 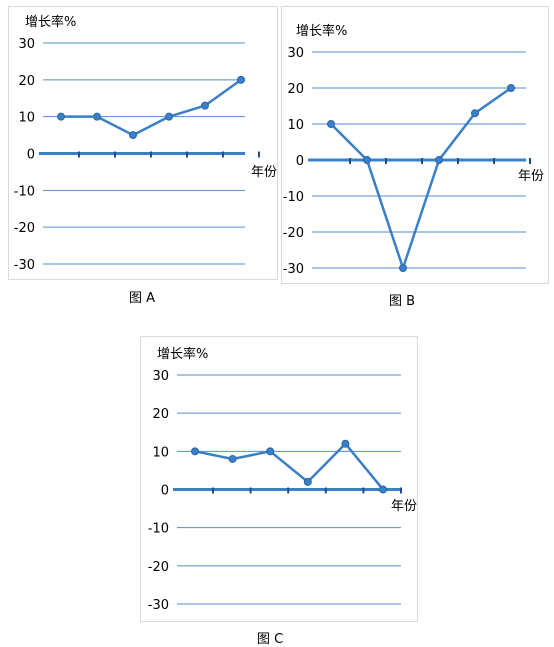 What do you see at coordinates (402, 301) in the screenshot?
I see `chart-b-caption: 图 B` at bounding box center [402, 301].